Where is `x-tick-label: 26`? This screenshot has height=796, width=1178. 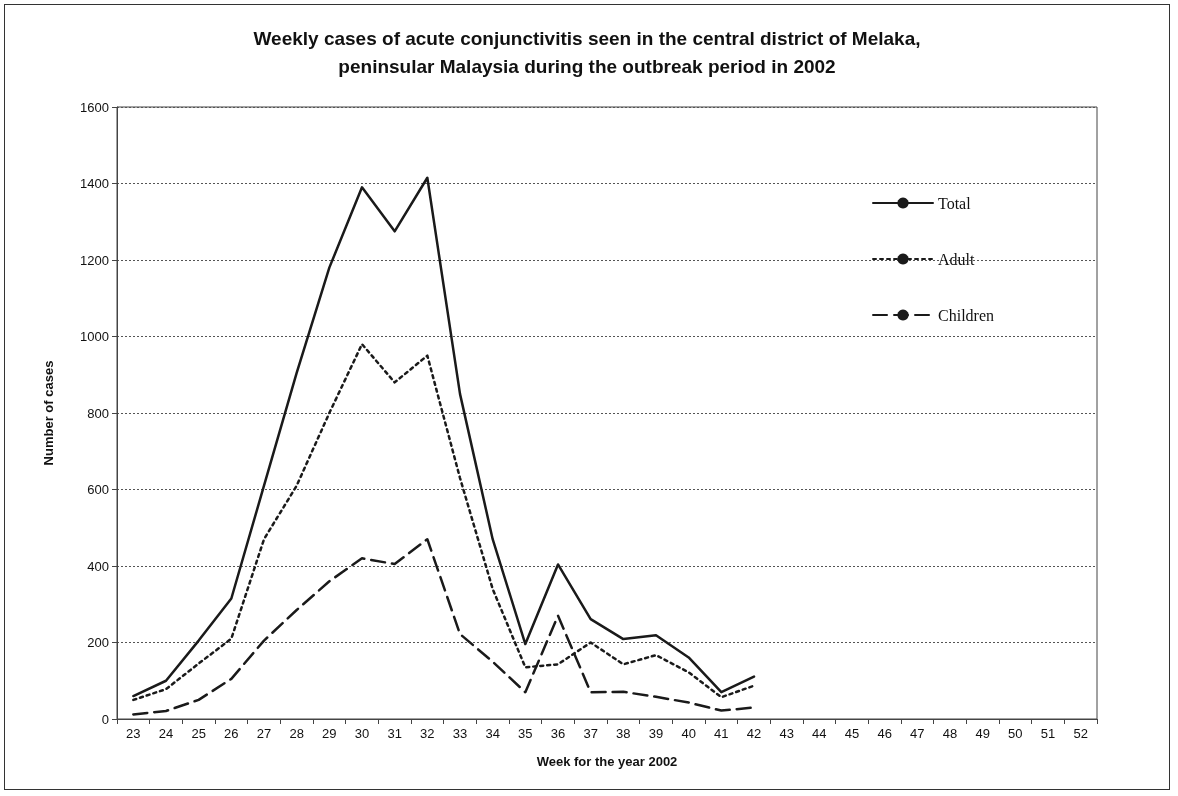 x-tick-label: 26 is located at coordinates (231, 733).